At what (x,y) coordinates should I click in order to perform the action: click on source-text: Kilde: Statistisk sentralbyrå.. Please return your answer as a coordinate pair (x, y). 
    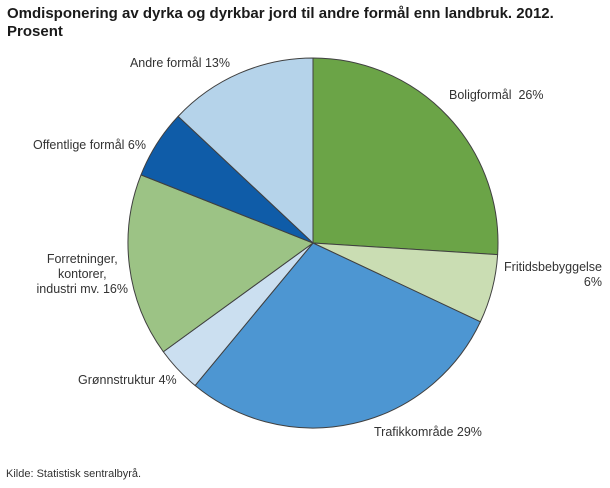
    Looking at the image, I should click on (74, 474).